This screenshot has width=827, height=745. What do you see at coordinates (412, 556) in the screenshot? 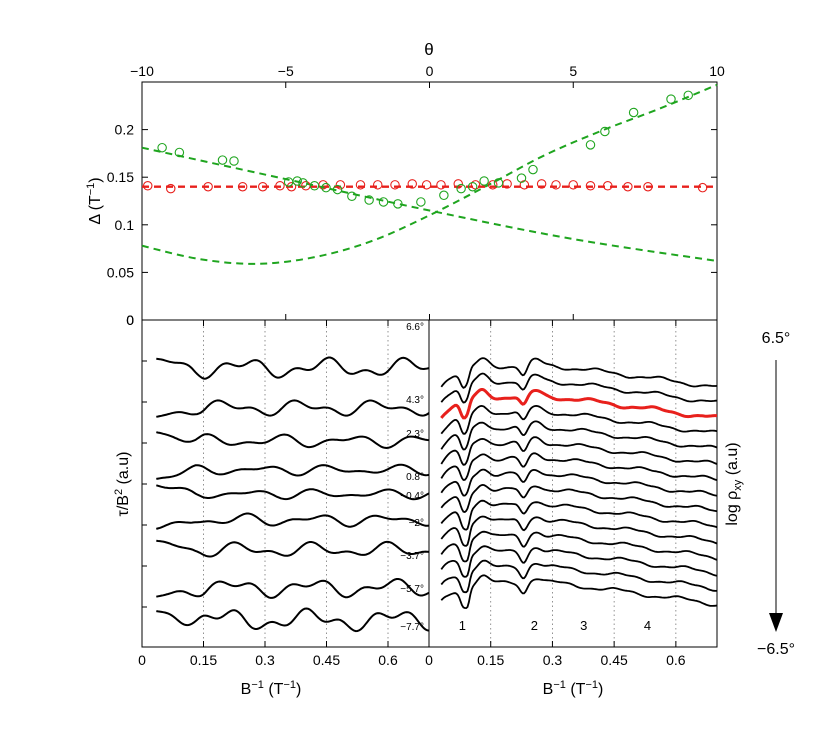
I see `angle-label: −3.7°` at bounding box center [412, 556].